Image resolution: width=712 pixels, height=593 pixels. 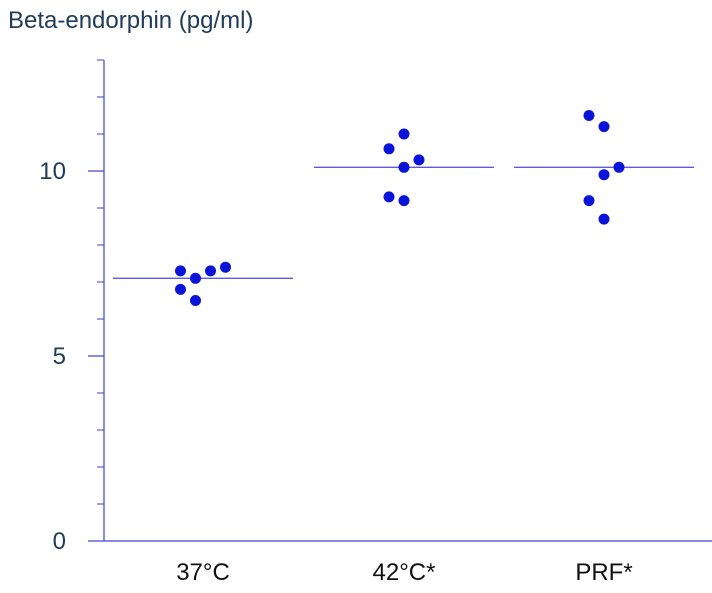 I want to click on x-category-label: 42°C*, so click(x=404, y=572).